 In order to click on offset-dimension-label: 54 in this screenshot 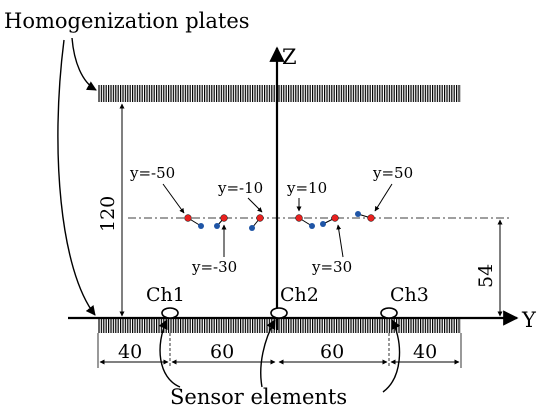, I will do `click(486, 276)`.